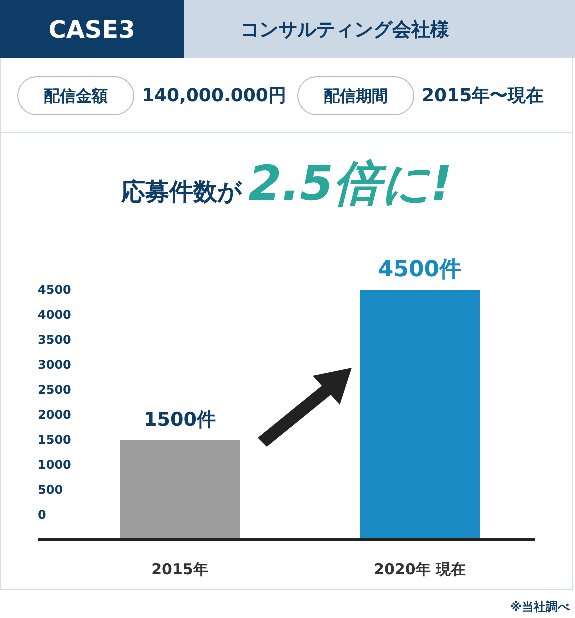  What do you see at coordinates (420, 569) in the screenshot?
I see `x-tick-label: 2020年 現在` at bounding box center [420, 569].